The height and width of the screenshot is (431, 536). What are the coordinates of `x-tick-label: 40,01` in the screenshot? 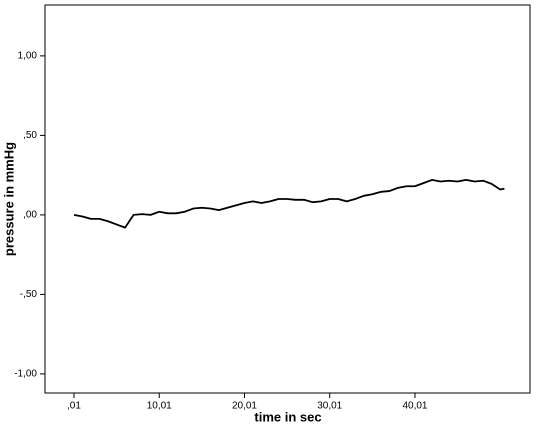 It's located at (414, 406).